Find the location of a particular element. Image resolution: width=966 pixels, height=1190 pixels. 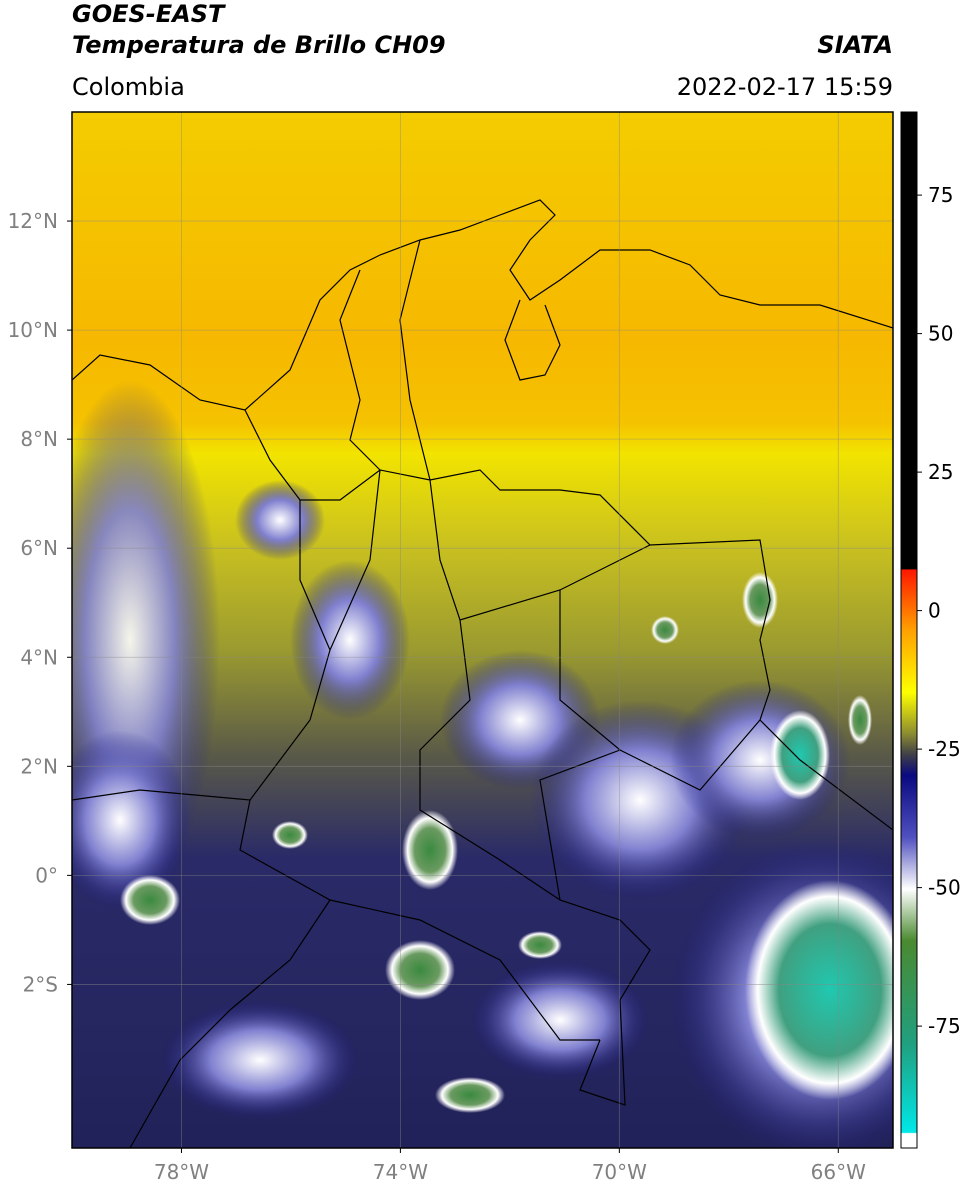

region: Colombia is located at coordinates (128, 87).